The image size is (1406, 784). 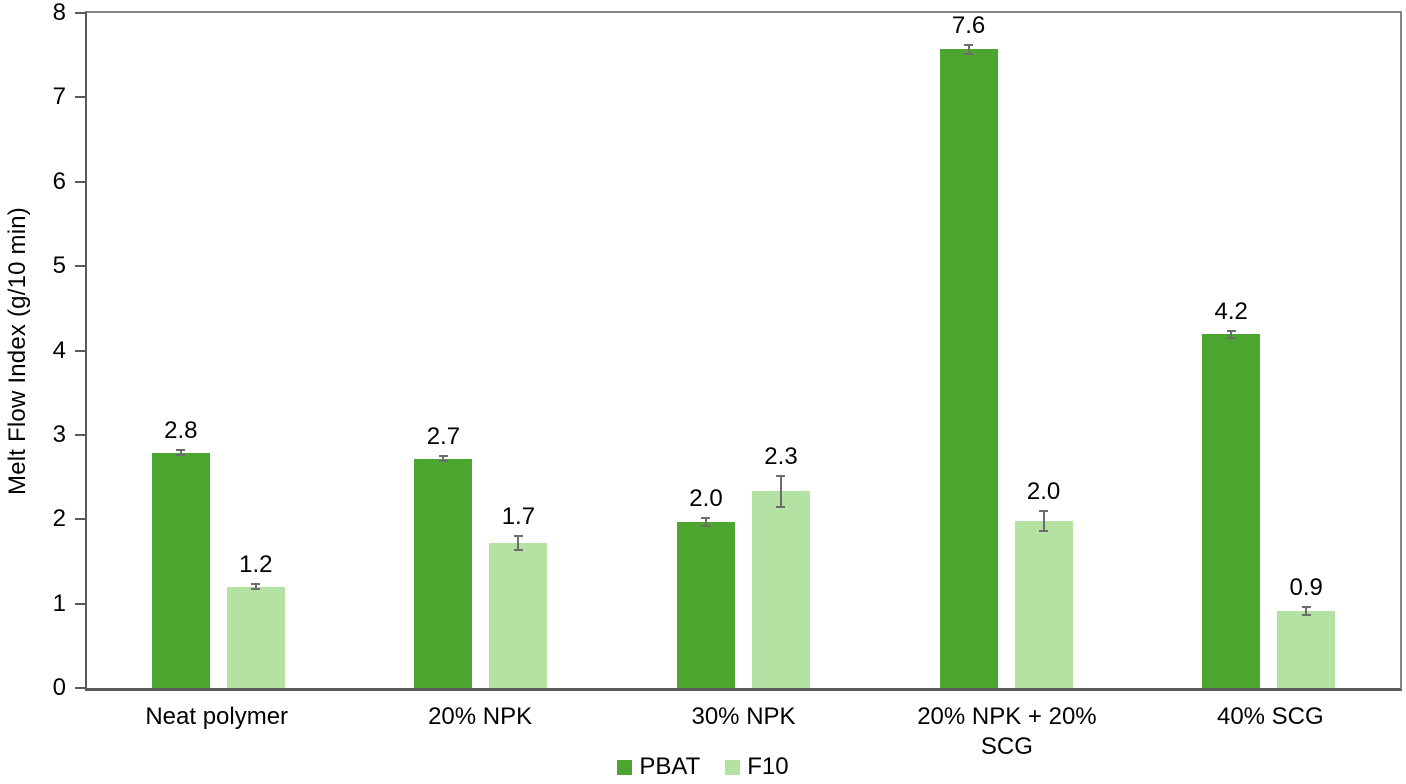 I want to click on f10-bar: 0.9, so click(x=1306, y=631).